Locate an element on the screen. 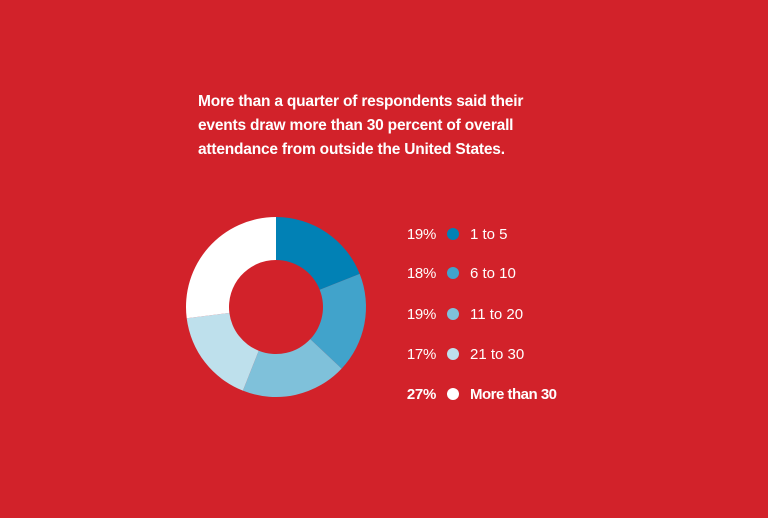 Image resolution: width=768 pixels, height=518 pixels. legend-label: 11 to 20 is located at coordinates (497, 314).